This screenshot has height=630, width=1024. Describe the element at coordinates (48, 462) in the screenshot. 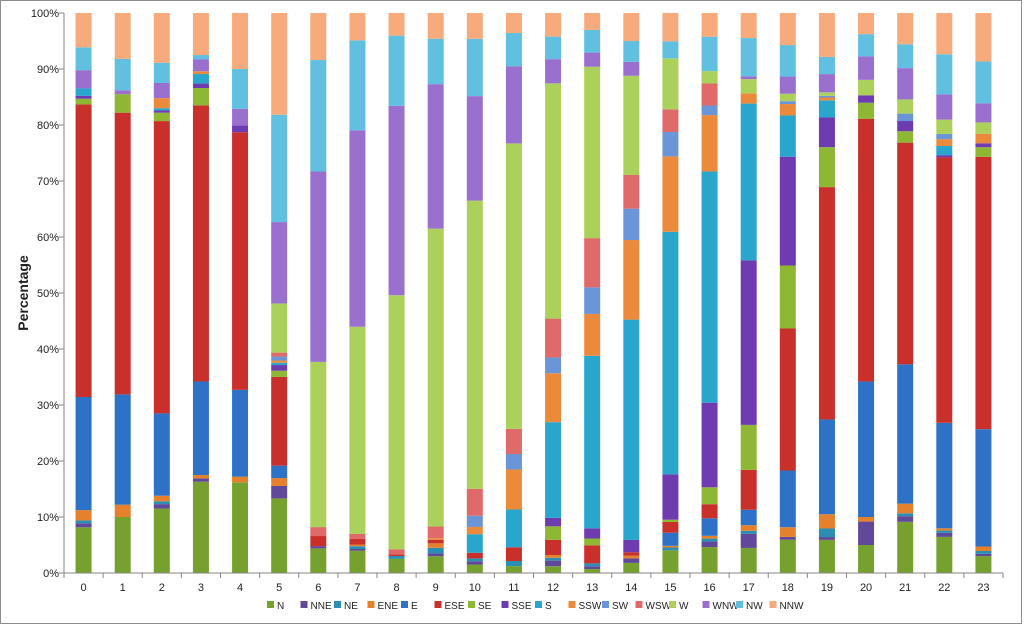

I see `y-tick-label: 20%` at that location.